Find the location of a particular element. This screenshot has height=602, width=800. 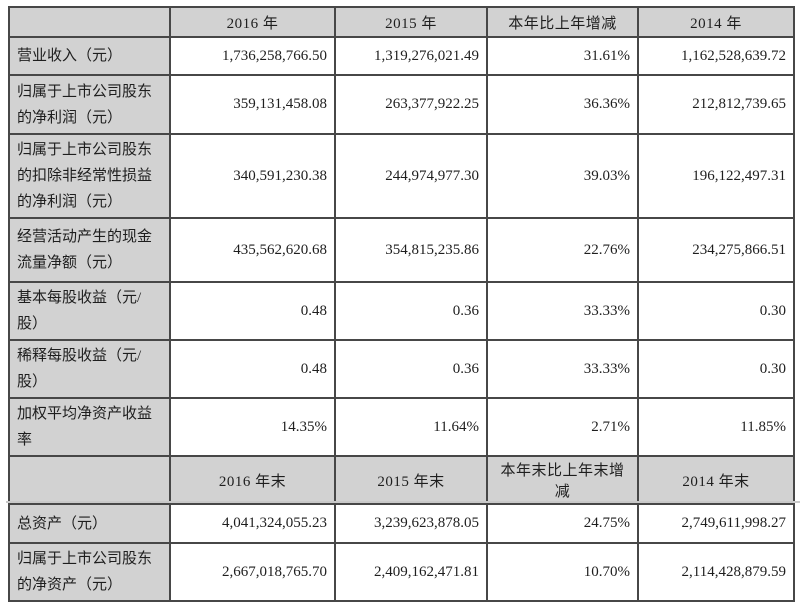

cell-value: 2,114,428,879.59 is located at coordinates (716, 572).